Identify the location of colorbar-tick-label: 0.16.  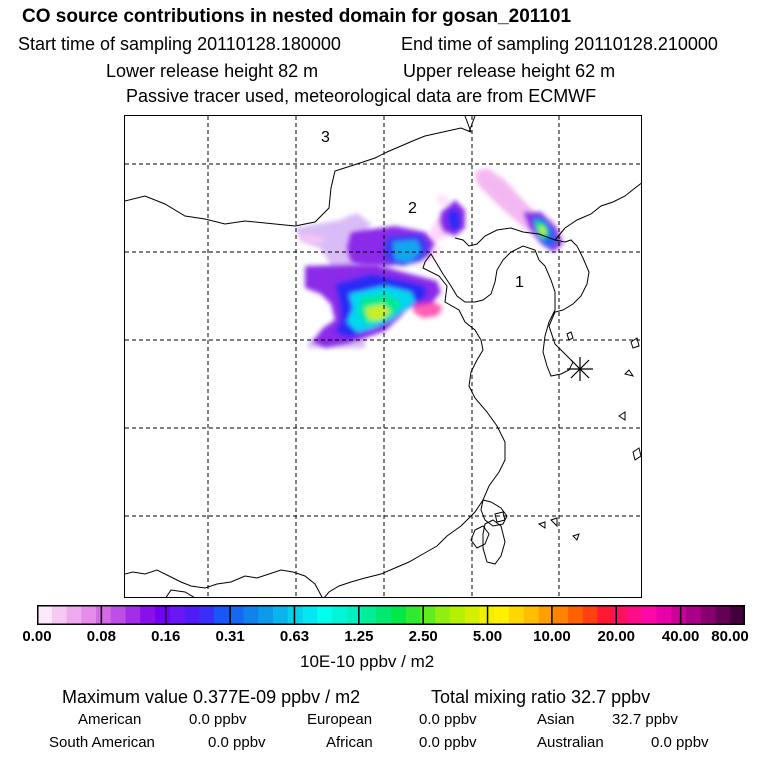
(166, 636).